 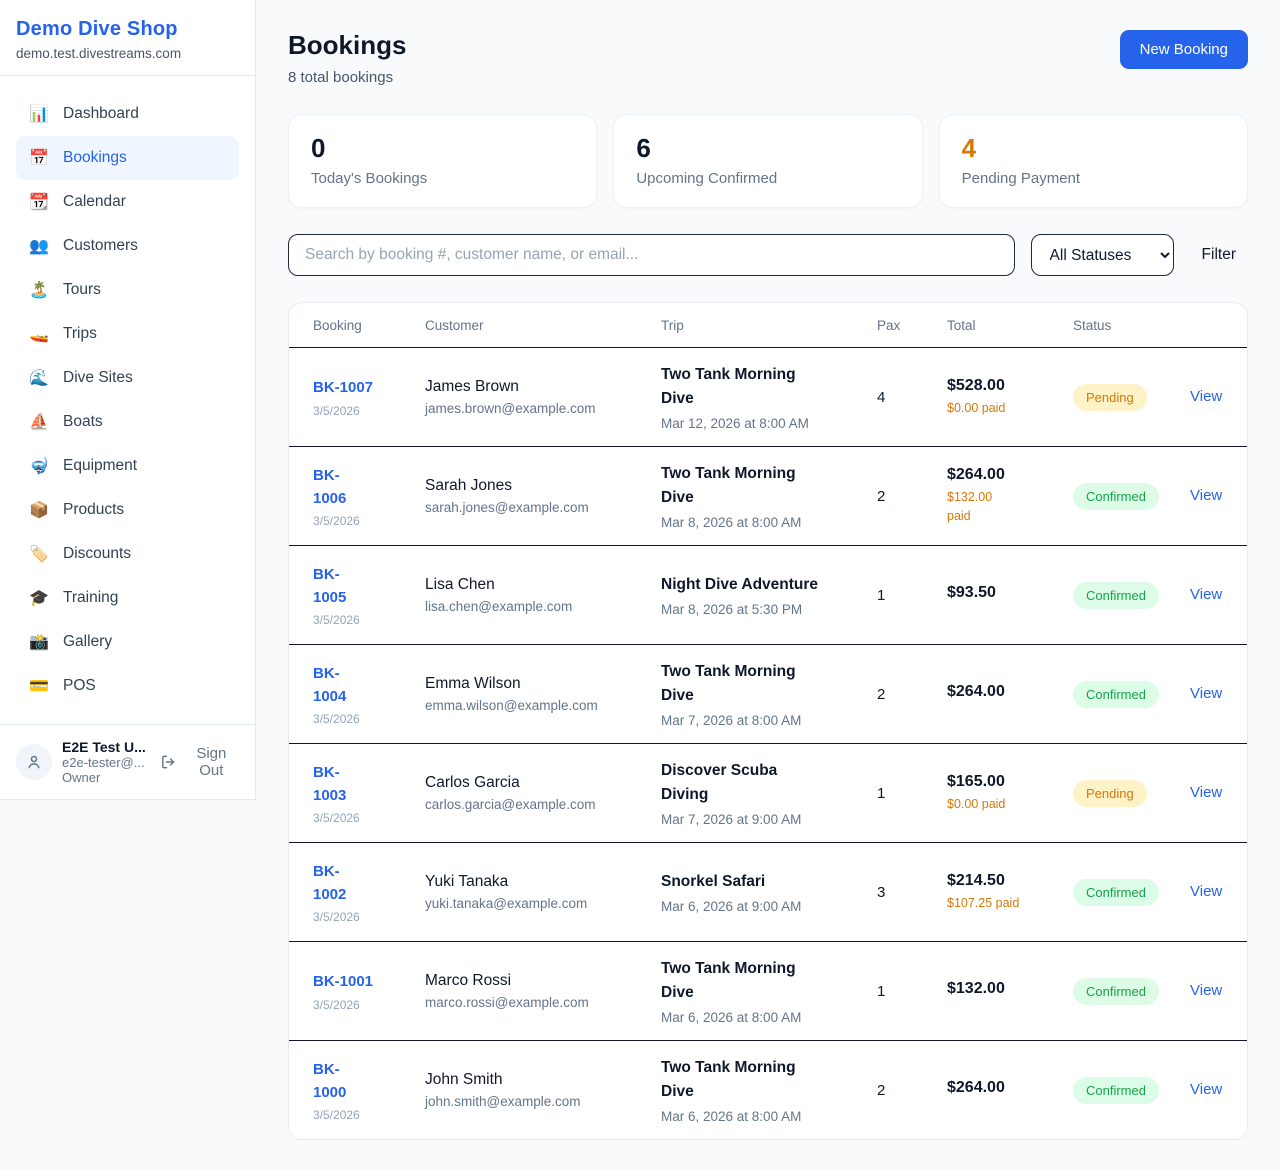 What do you see at coordinates (98, 377) in the screenshot?
I see `sidebar-item-label: Dive Sites` at bounding box center [98, 377].